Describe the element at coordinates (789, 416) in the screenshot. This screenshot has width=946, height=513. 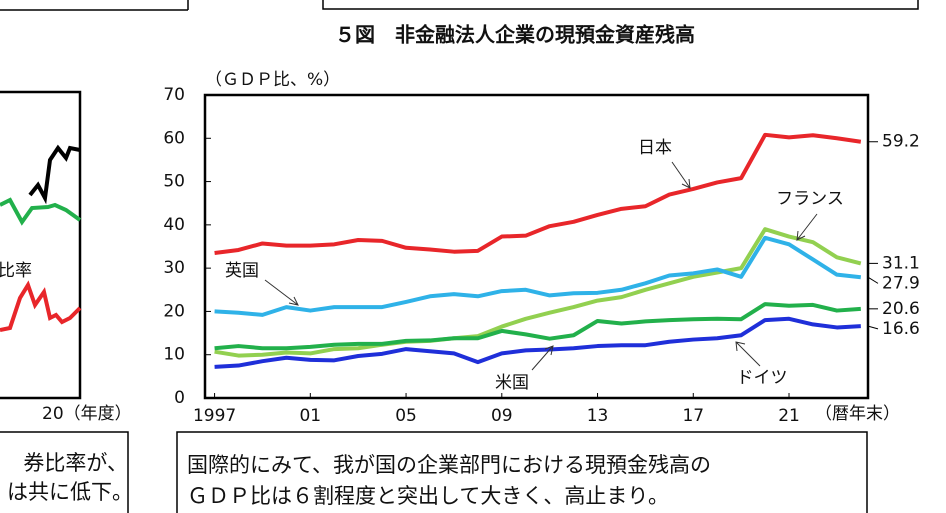
I see `x-tick-label: 21` at that location.